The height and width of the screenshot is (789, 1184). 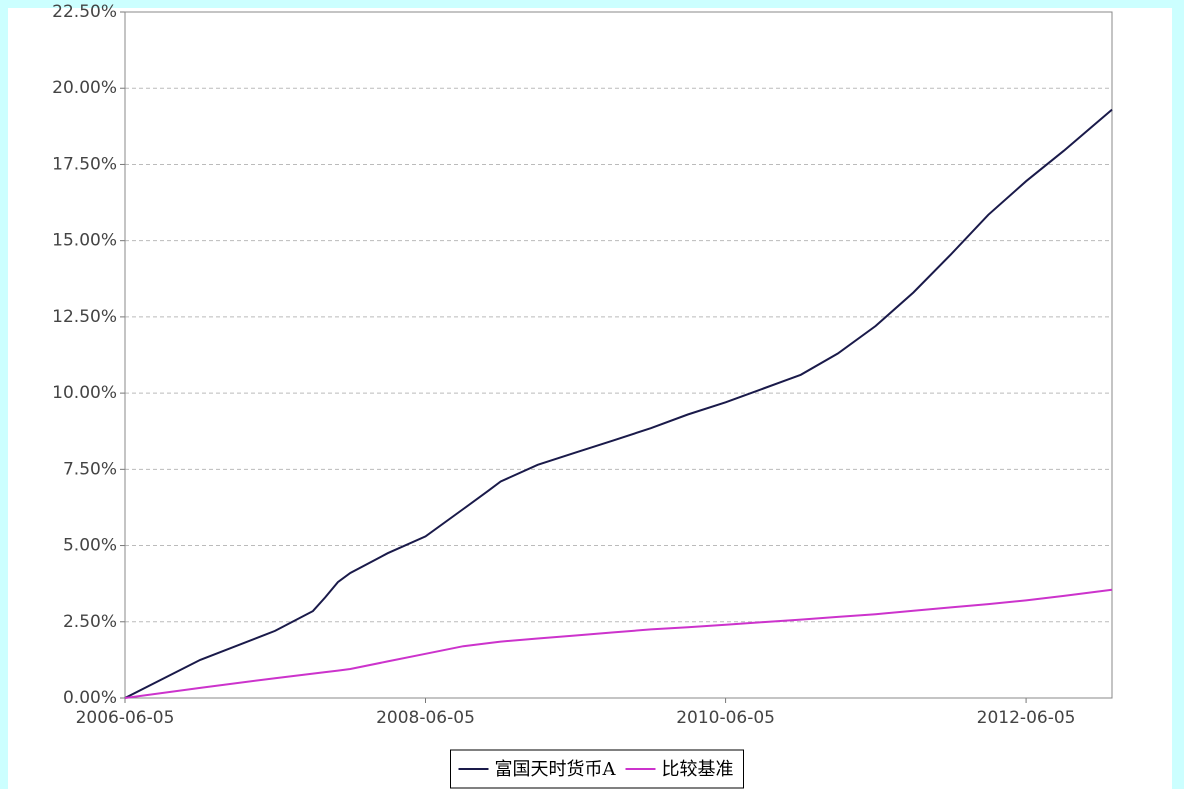 I want to click on x-tick-label: 2012-06-05, so click(x=1026, y=718).